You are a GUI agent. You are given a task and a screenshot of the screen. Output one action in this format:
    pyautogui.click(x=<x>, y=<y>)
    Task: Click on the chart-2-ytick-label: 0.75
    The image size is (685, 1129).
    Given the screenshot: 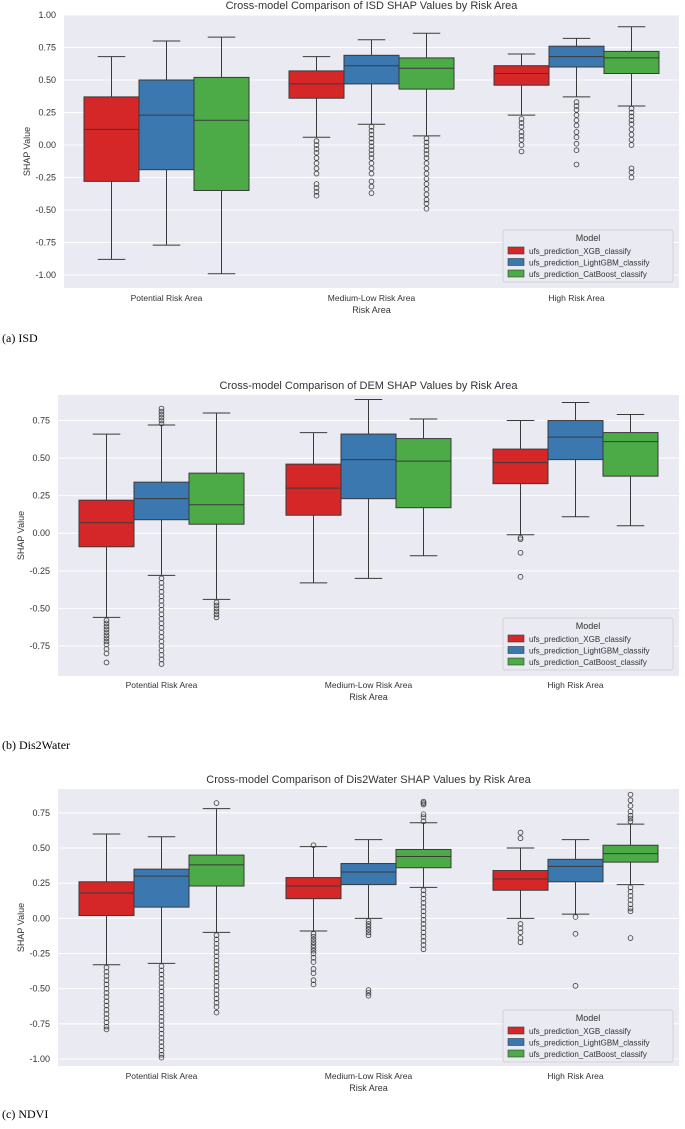 What is the action you would take?
    pyautogui.click(x=41, y=813)
    